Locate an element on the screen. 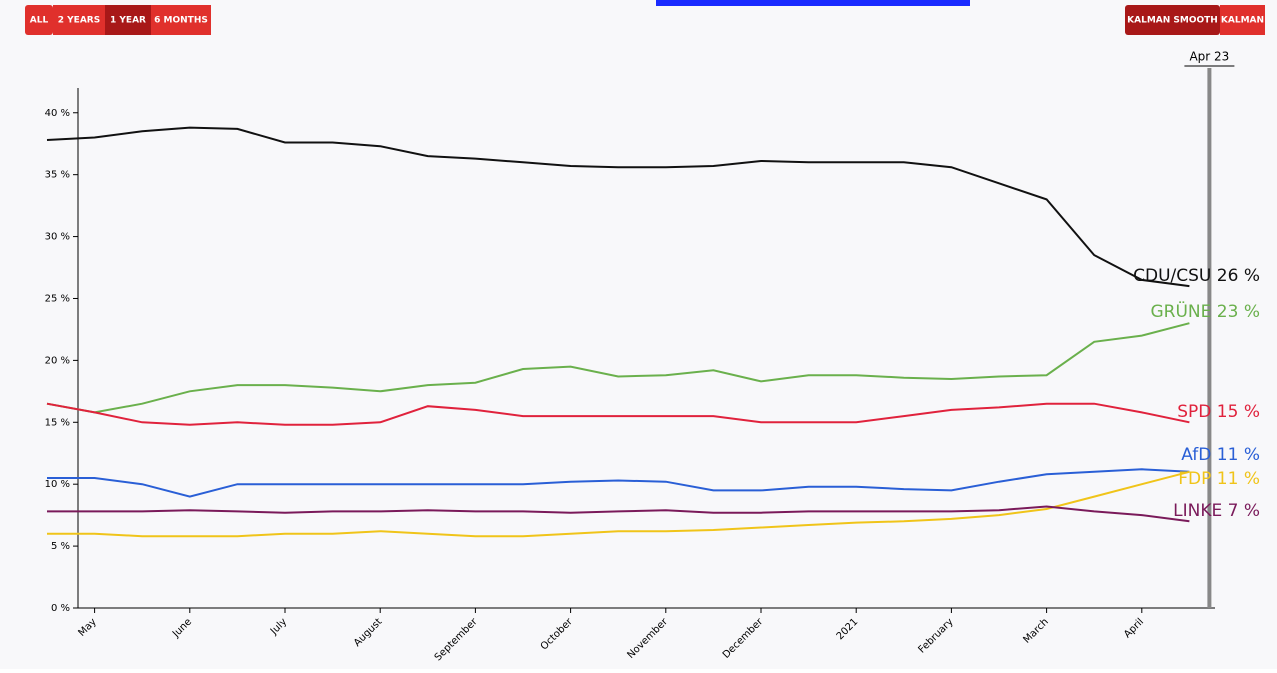 Image resolution: width=1277 pixels, height=673 pixels. toggle-button: 2 YEARS is located at coordinates (79, 20).